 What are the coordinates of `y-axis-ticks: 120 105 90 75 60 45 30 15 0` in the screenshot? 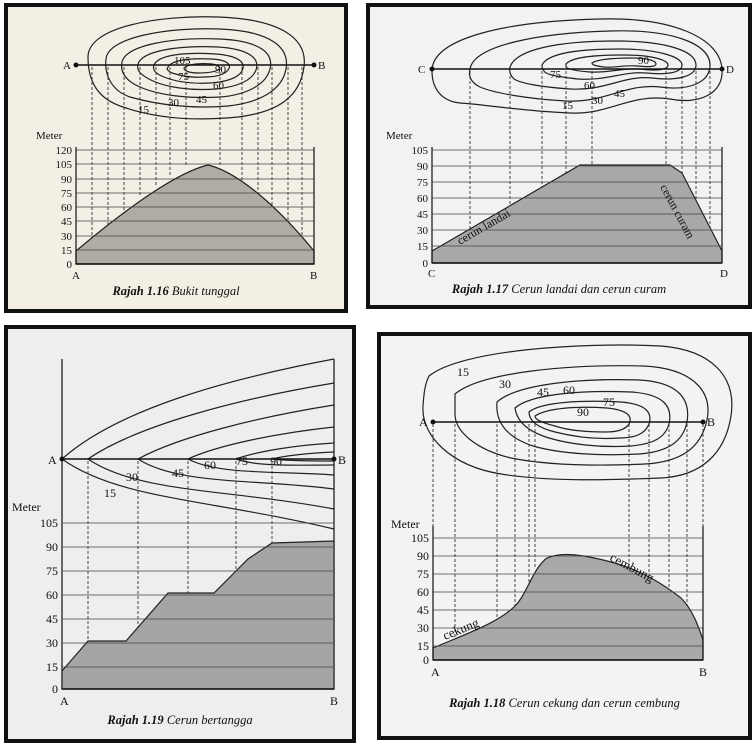 It's located at (64, 208).